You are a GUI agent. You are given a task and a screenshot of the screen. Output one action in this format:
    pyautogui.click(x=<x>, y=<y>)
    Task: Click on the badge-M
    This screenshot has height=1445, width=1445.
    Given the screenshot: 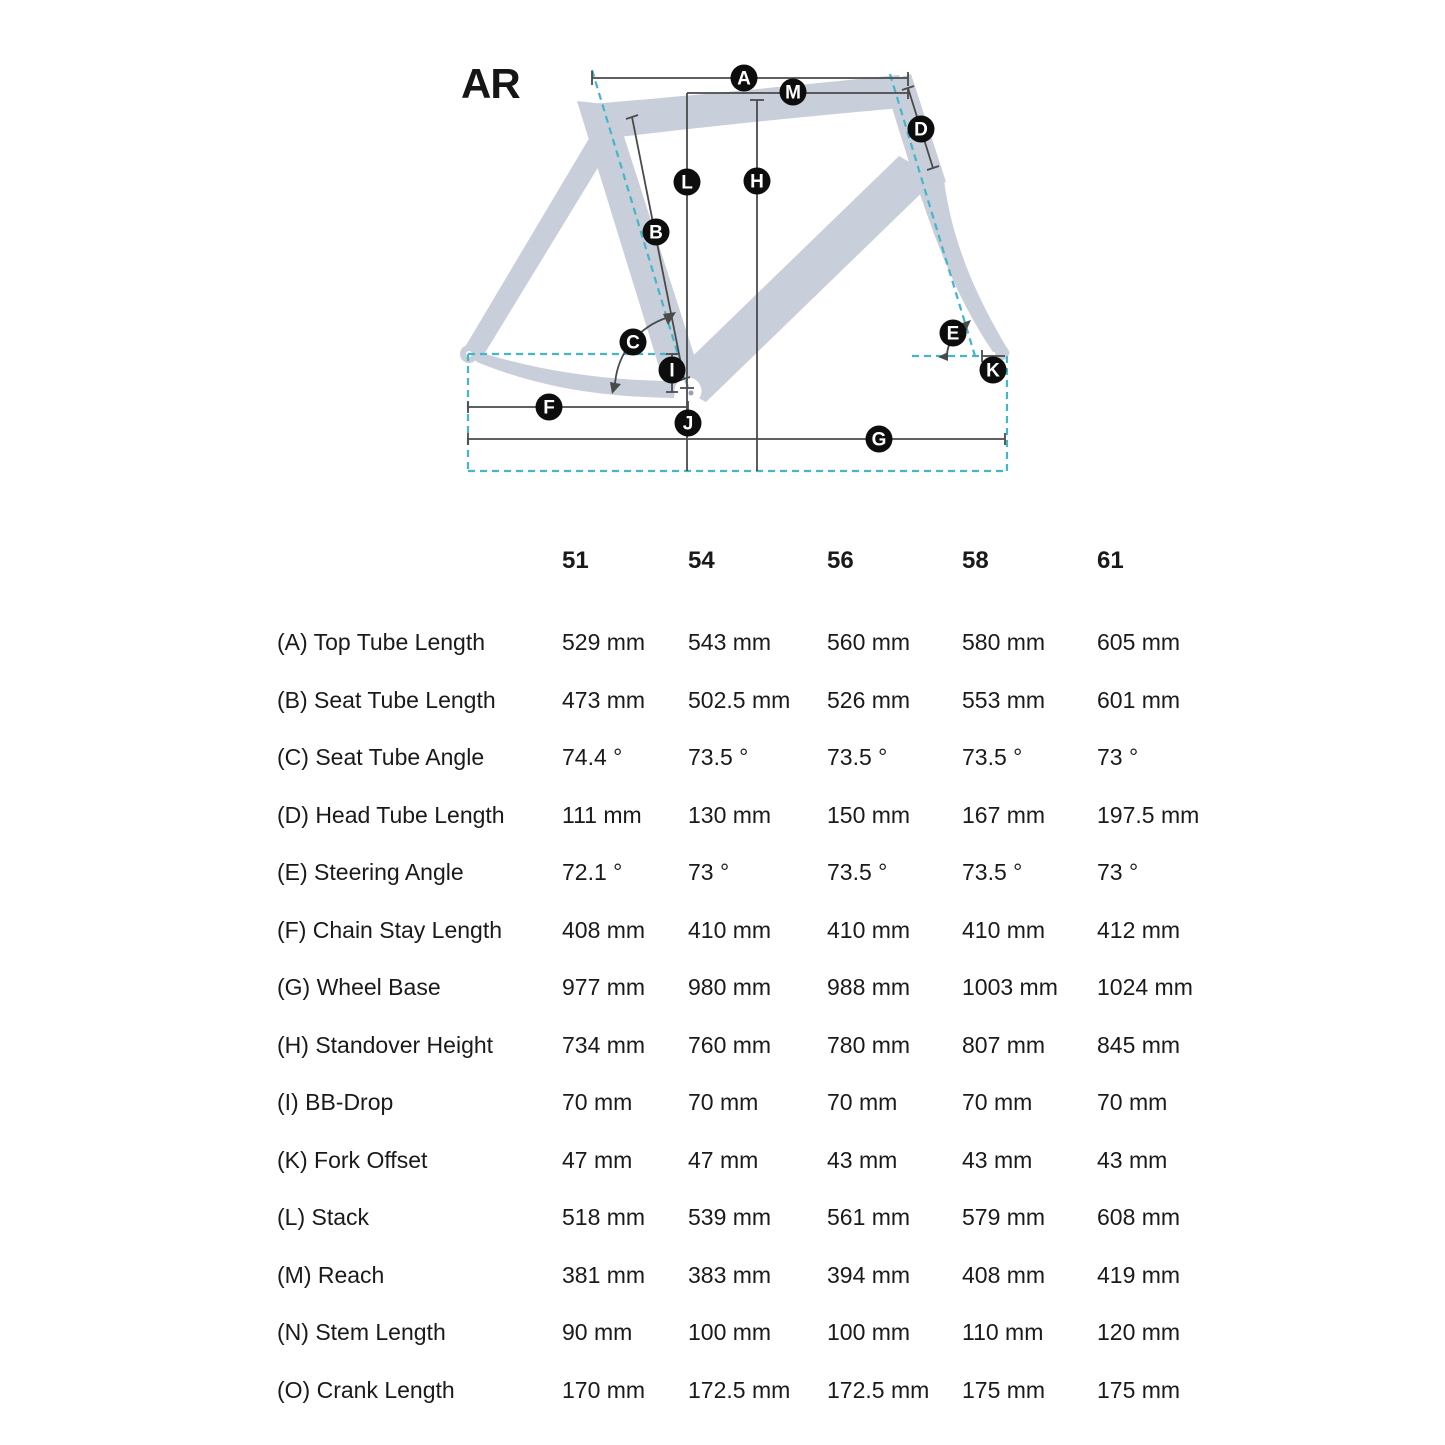 What is the action you would take?
    pyautogui.click(x=793, y=92)
    